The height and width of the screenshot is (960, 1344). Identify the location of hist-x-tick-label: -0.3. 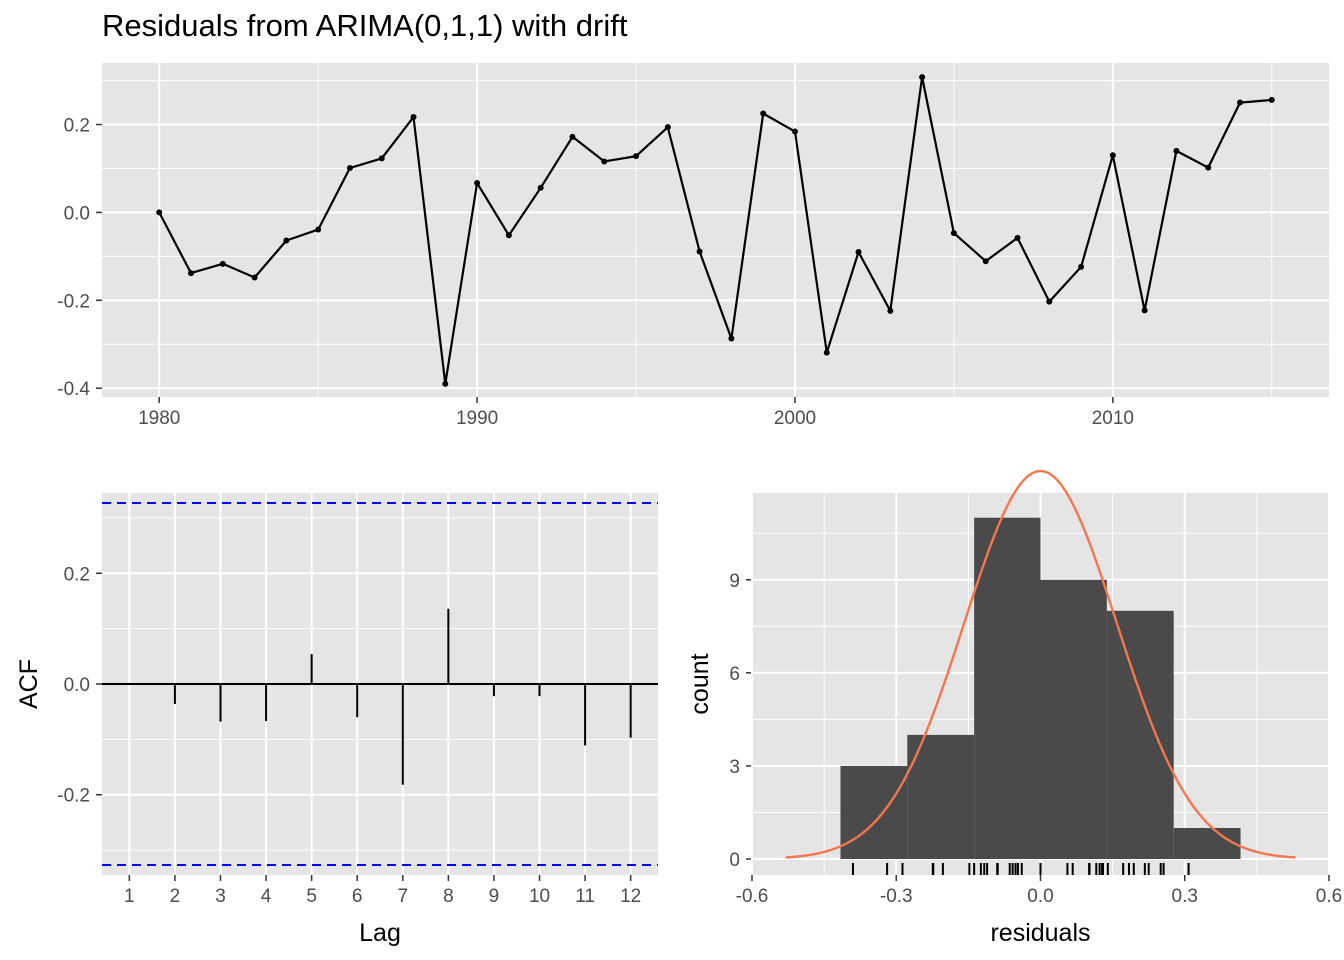
(896, 896).